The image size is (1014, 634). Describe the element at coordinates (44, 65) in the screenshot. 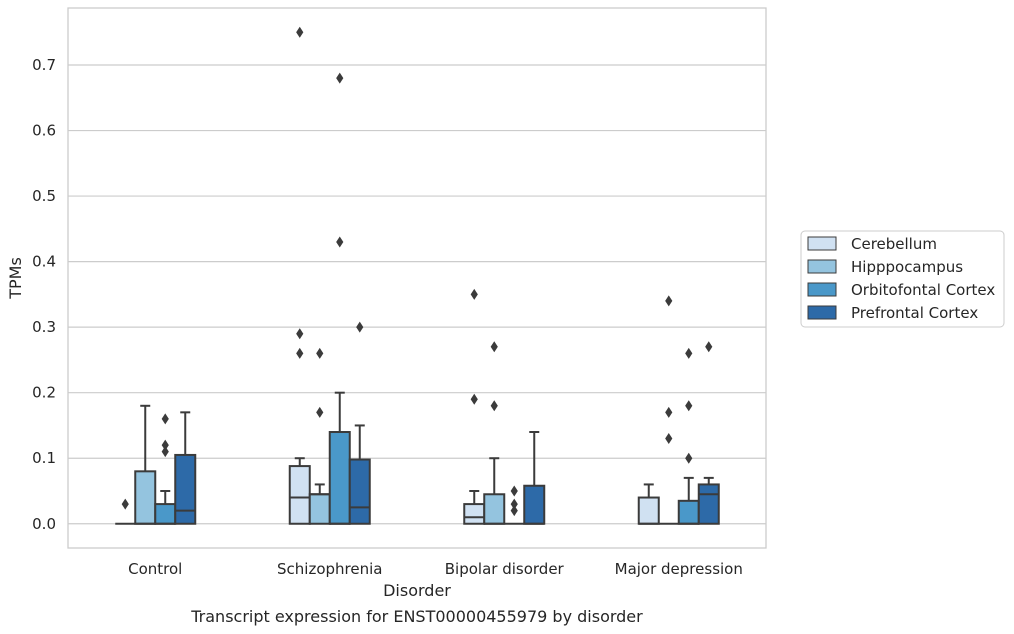

I see `y-tick-label: 0.7` at that location.